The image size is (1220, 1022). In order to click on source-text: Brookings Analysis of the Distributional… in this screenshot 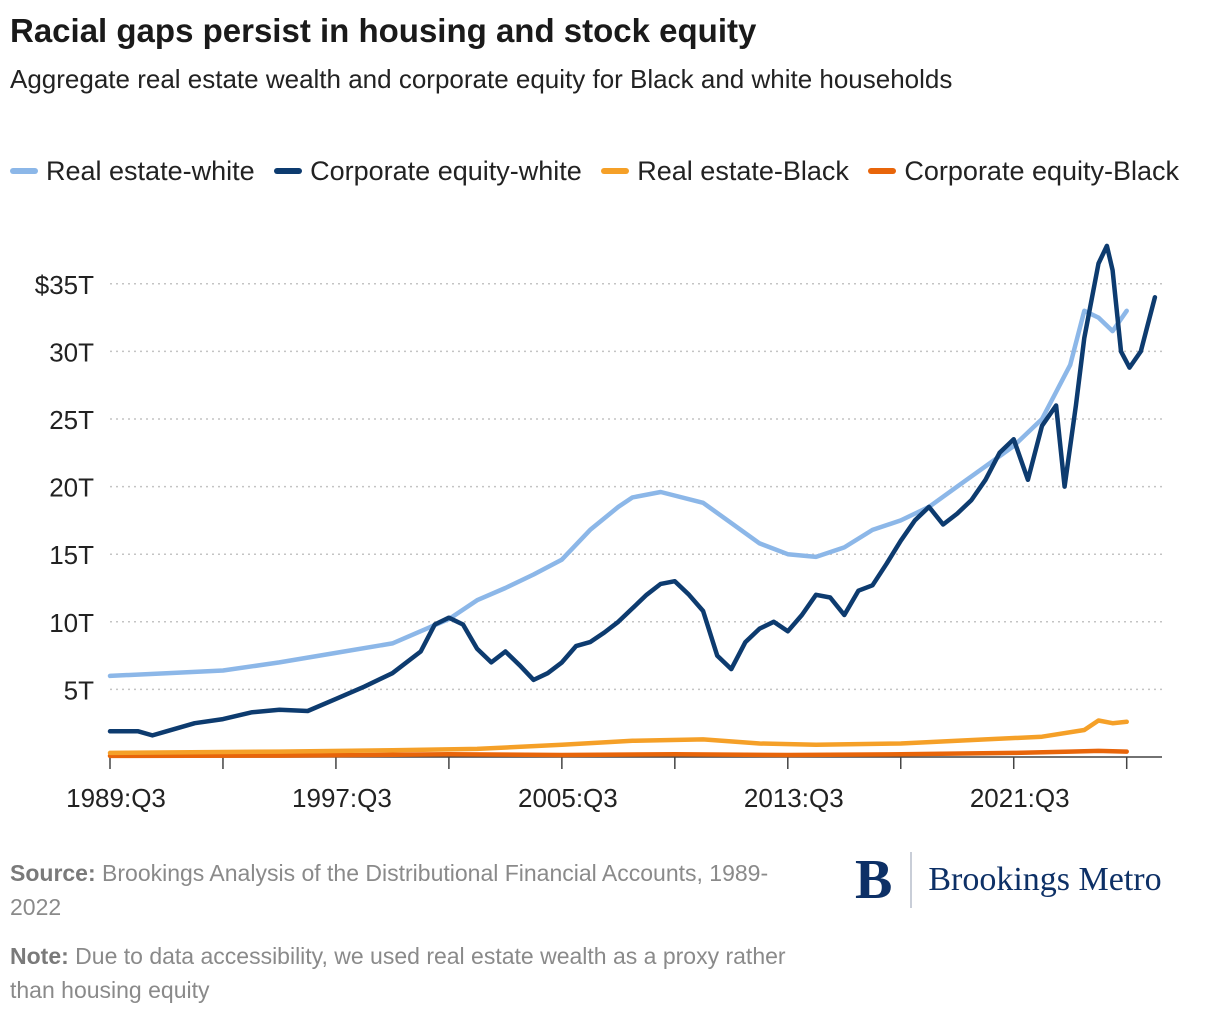, I will do `click(389, 890)`.